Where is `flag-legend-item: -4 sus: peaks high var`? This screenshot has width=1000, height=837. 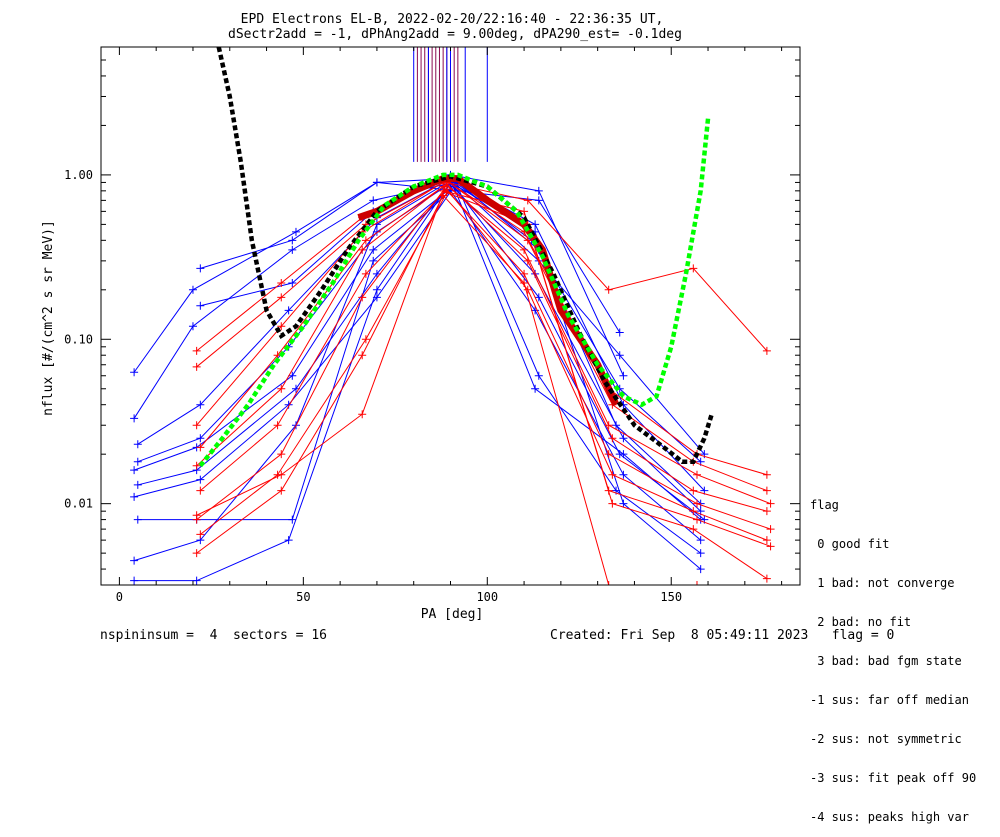 flag-legend-item: -4 sus: peaks high var is located at coordinates (889, 817).